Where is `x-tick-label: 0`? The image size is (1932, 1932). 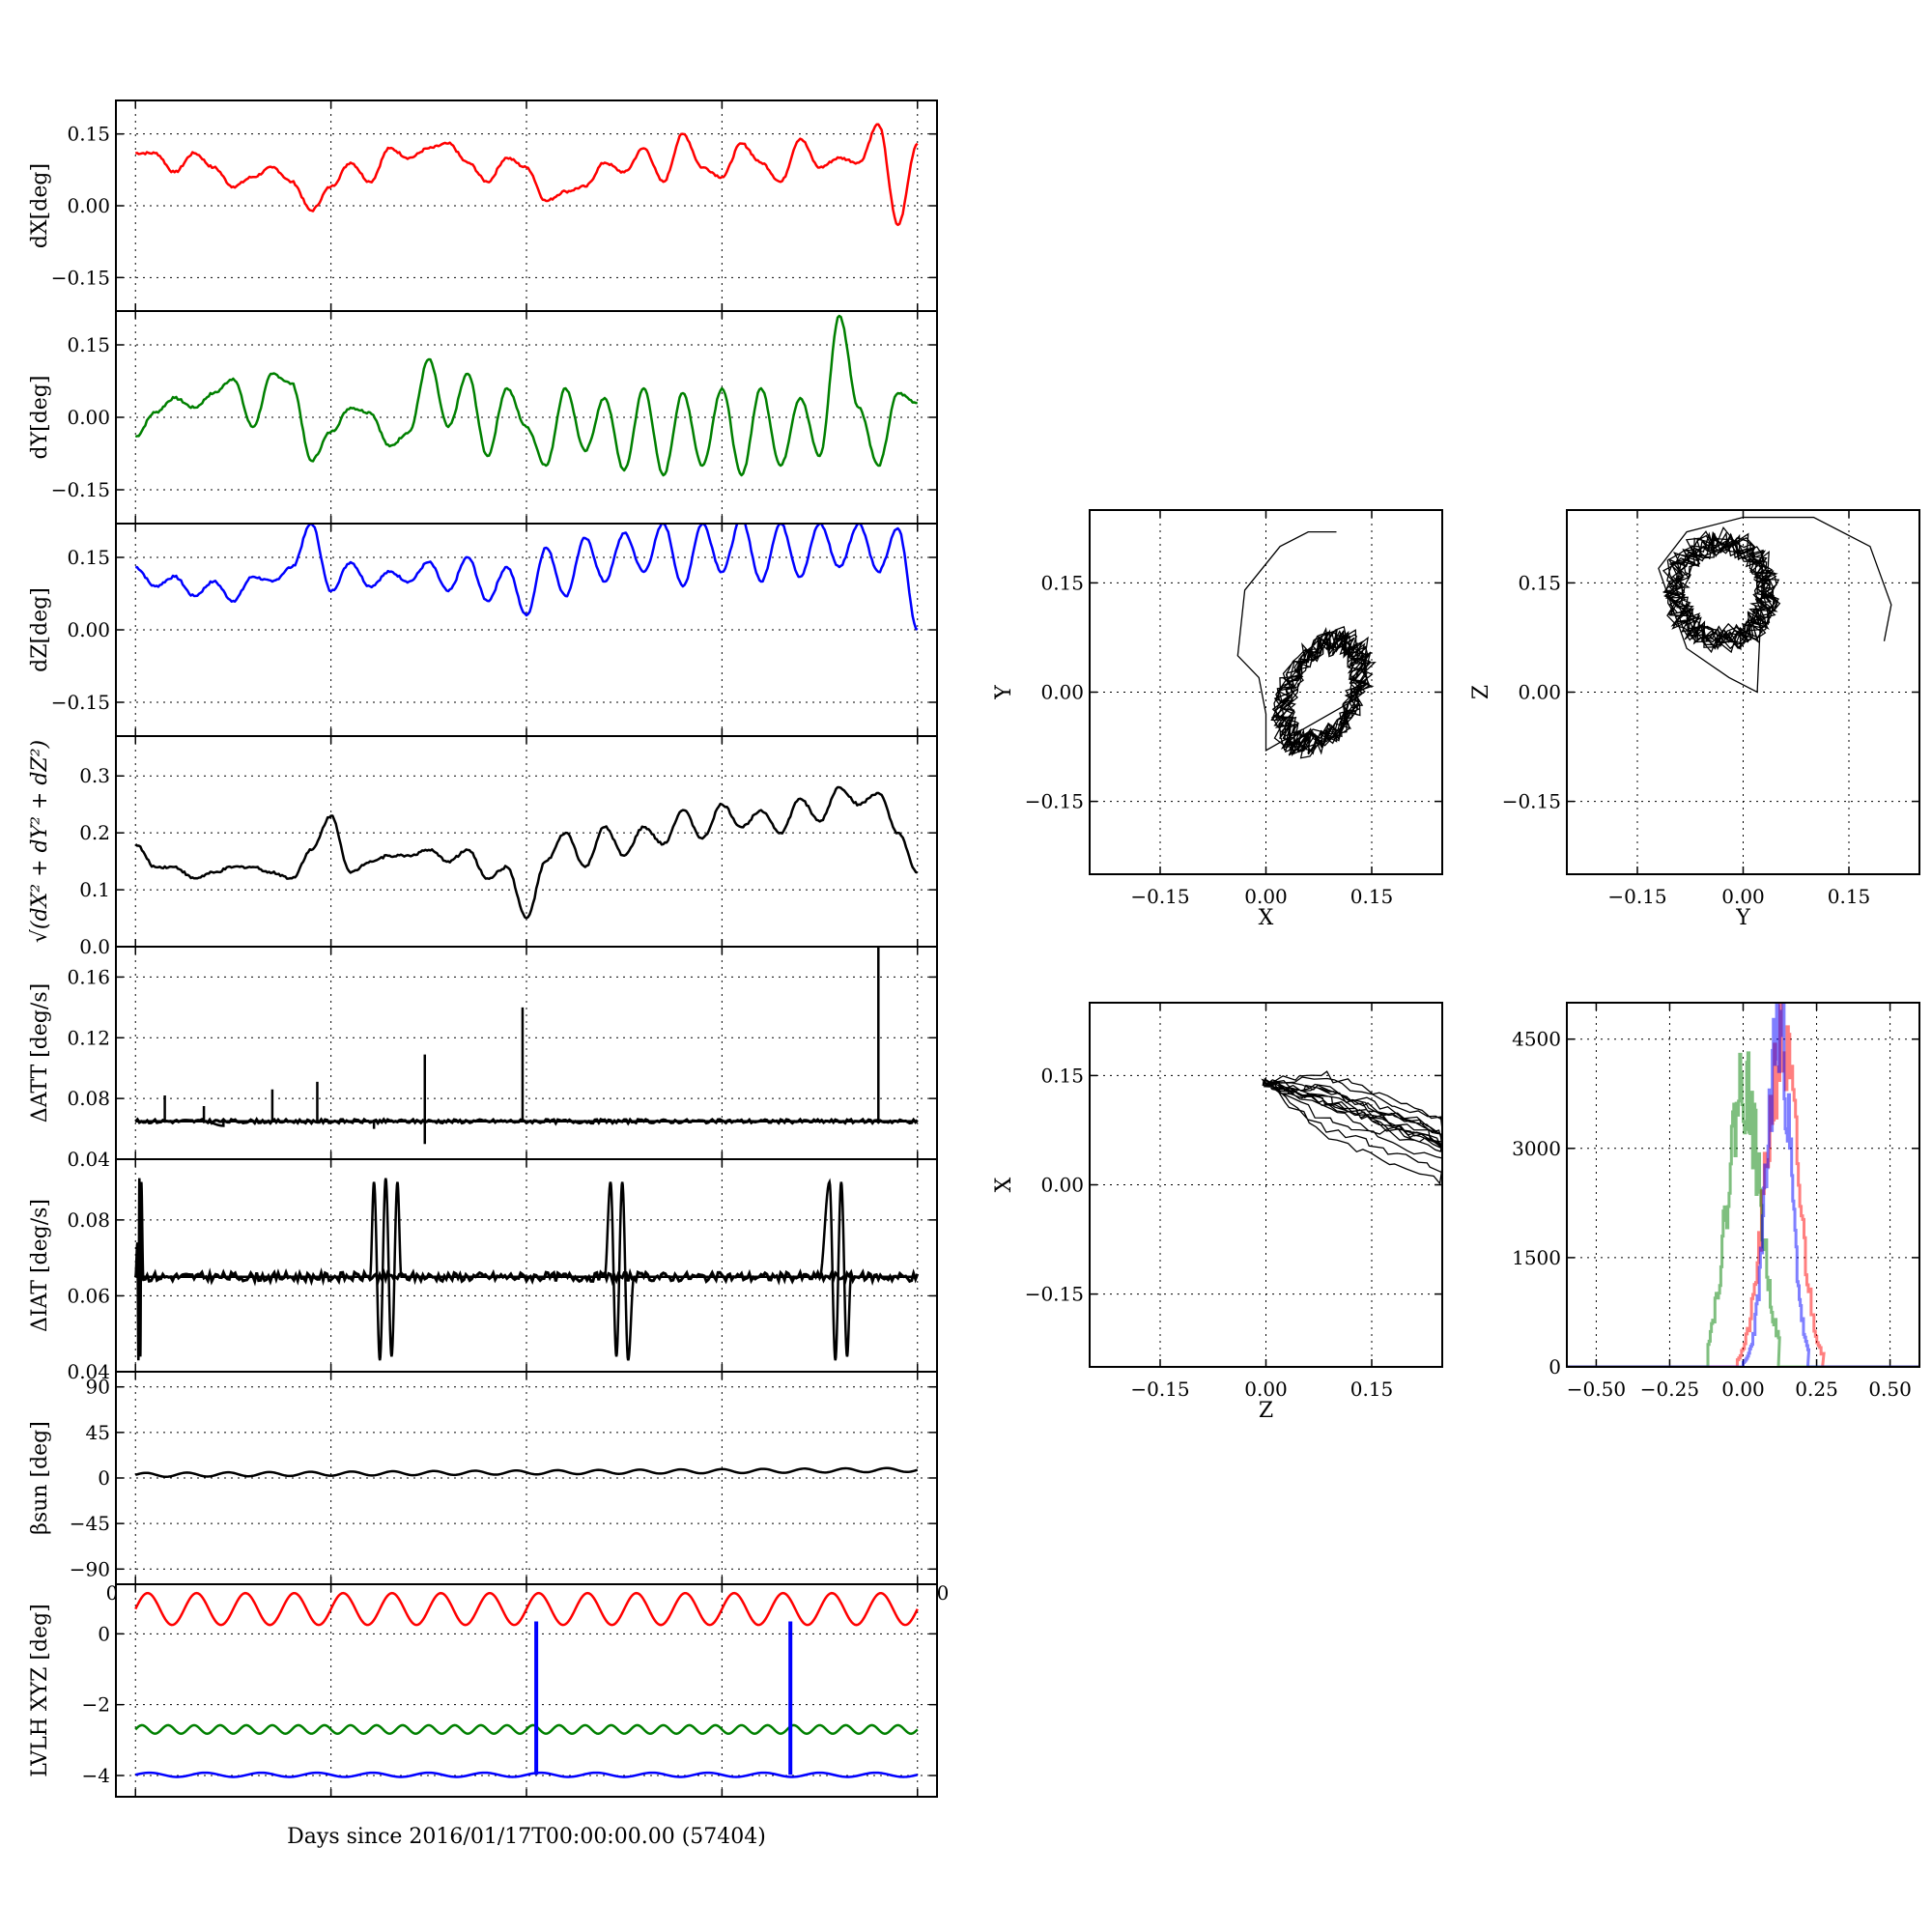 x-tick-label: 0 is located at coordinates (943, 1593).